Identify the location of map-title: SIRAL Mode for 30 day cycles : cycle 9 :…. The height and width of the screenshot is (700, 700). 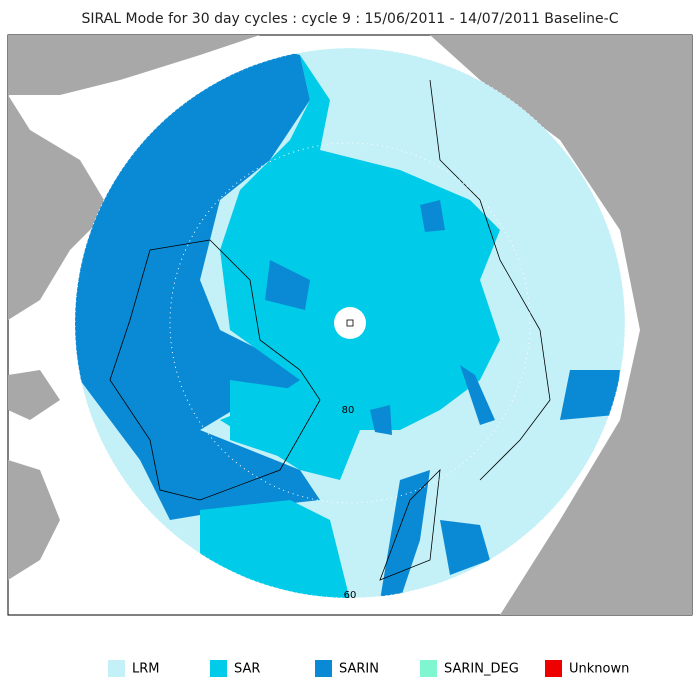
(350, 19).